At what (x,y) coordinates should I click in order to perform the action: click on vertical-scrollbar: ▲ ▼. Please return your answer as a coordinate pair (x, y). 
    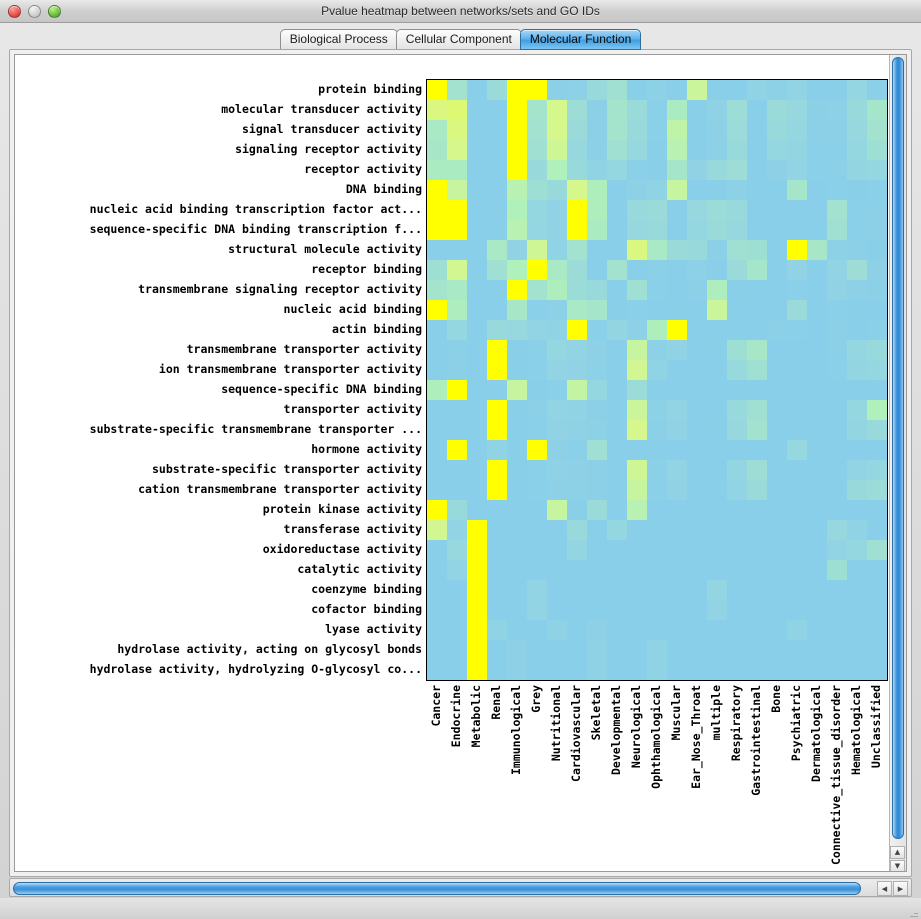
    Looking at the image, I should click on (897, 463).